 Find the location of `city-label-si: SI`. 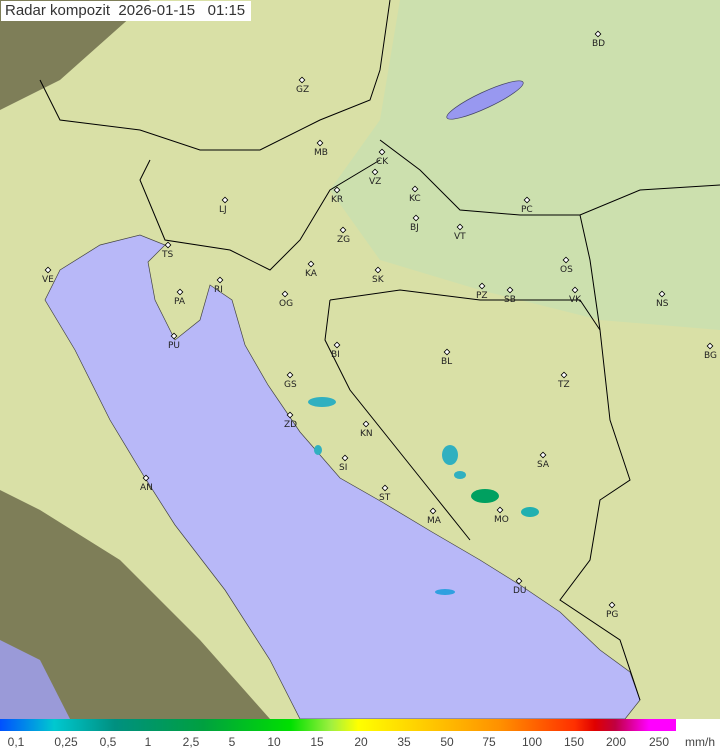

city-label-si: SI is located at coordinates (343, 468).